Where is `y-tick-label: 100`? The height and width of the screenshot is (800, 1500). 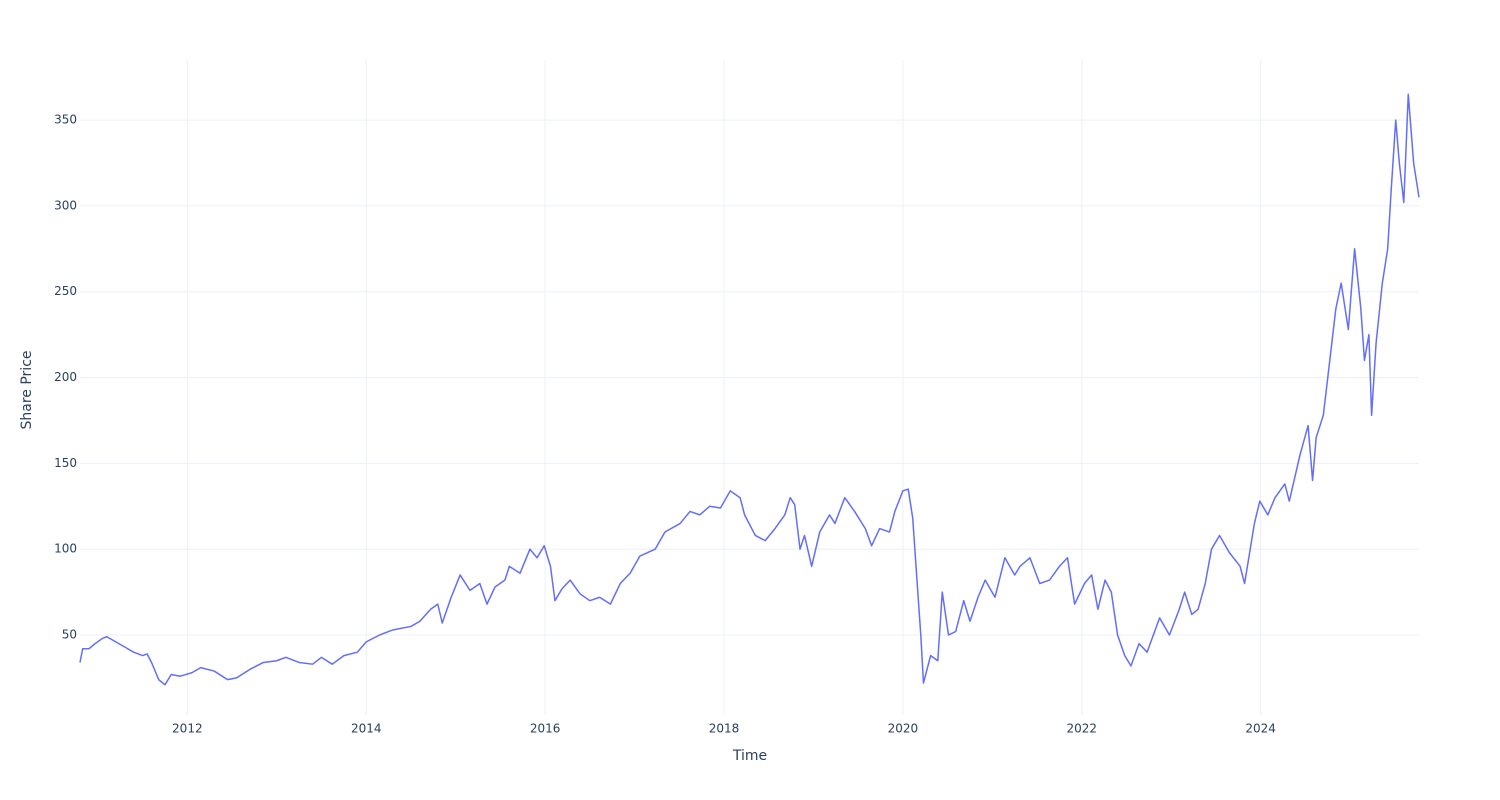 y-tick-label: 100 is located at coordinates (65, 549).